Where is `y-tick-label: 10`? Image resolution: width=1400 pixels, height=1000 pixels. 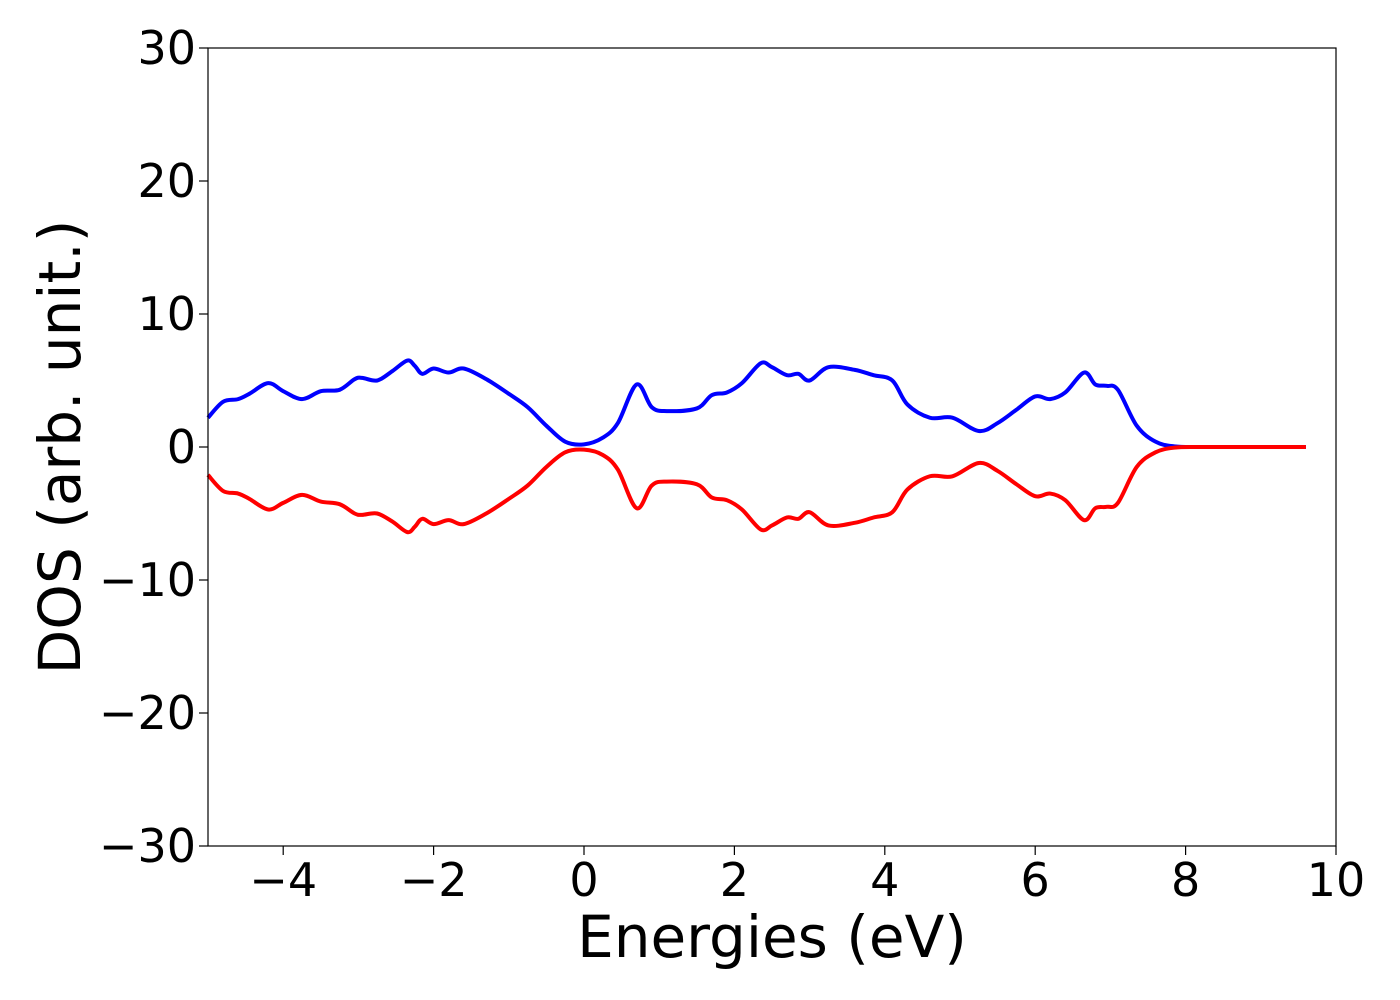
y-tick-label: 10 is located at coordinates (166, 314).